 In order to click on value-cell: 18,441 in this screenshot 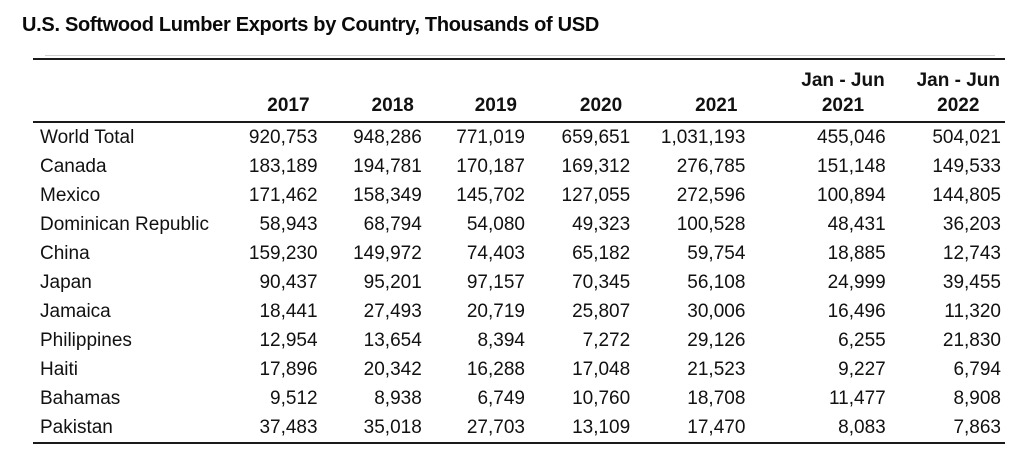, I will do `click(288, 311)`.